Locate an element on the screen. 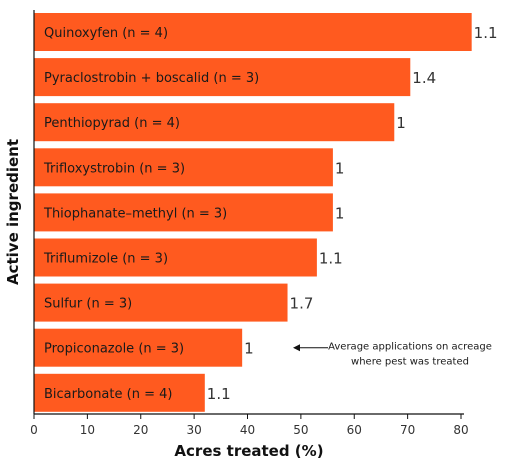 The height and width of the screenshot is (474, 531). category-label: Triflumizole (n = 3) is located at coordinates (105, 259).